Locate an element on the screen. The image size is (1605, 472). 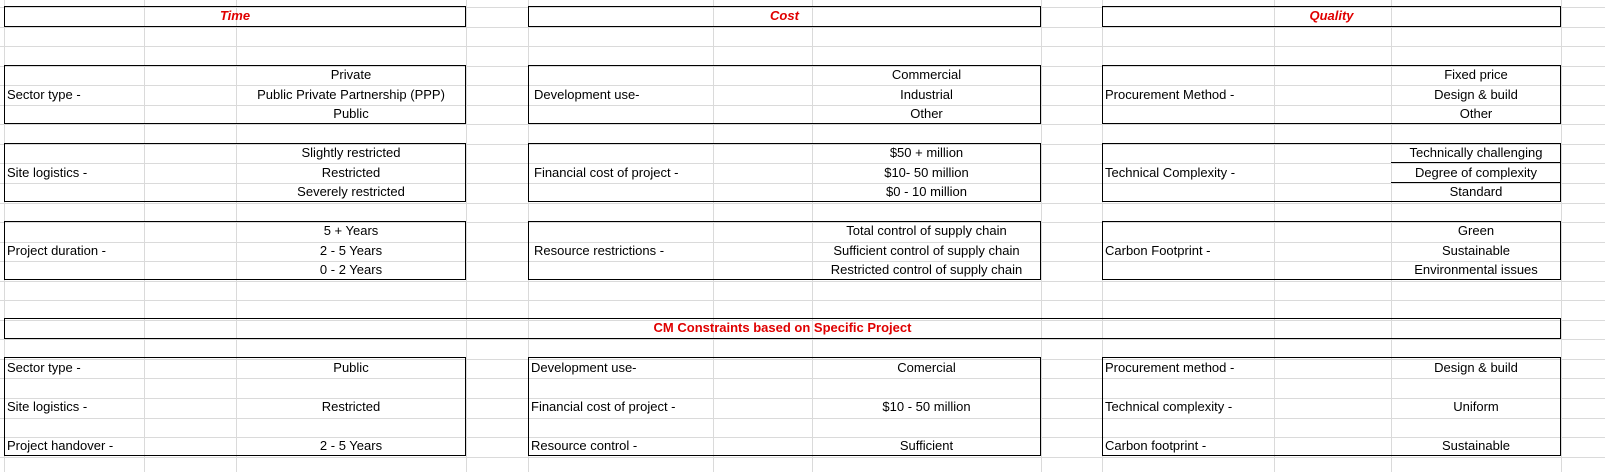
specific-cost-box is located at coordinates (784, 406).